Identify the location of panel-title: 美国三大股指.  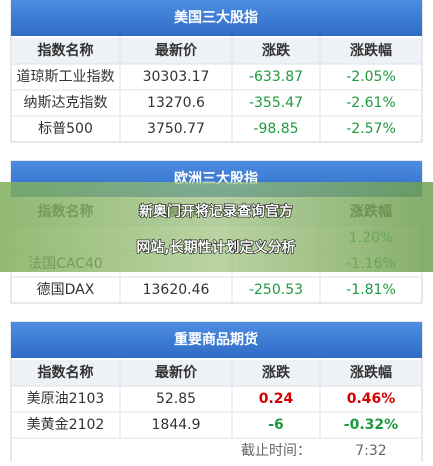
(216, 17).